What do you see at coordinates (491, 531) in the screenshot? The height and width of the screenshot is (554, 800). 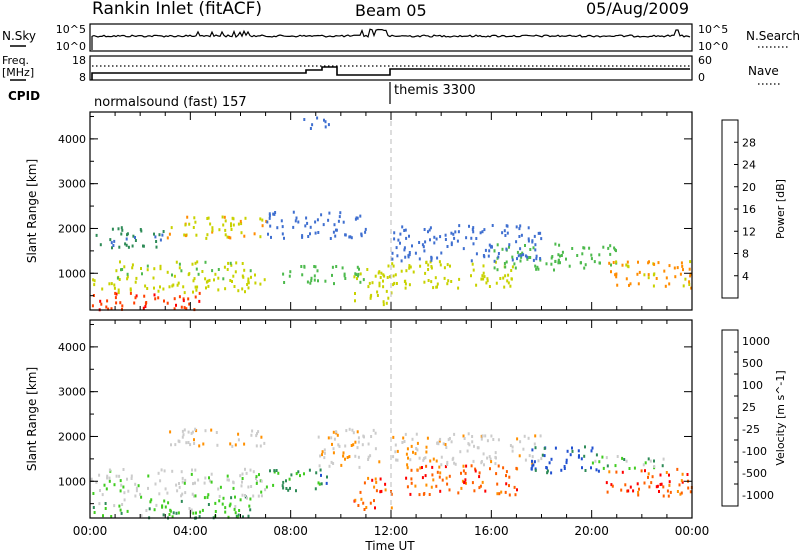 I see `time-tick-label: 16:00` at bounding box center [491, 531].